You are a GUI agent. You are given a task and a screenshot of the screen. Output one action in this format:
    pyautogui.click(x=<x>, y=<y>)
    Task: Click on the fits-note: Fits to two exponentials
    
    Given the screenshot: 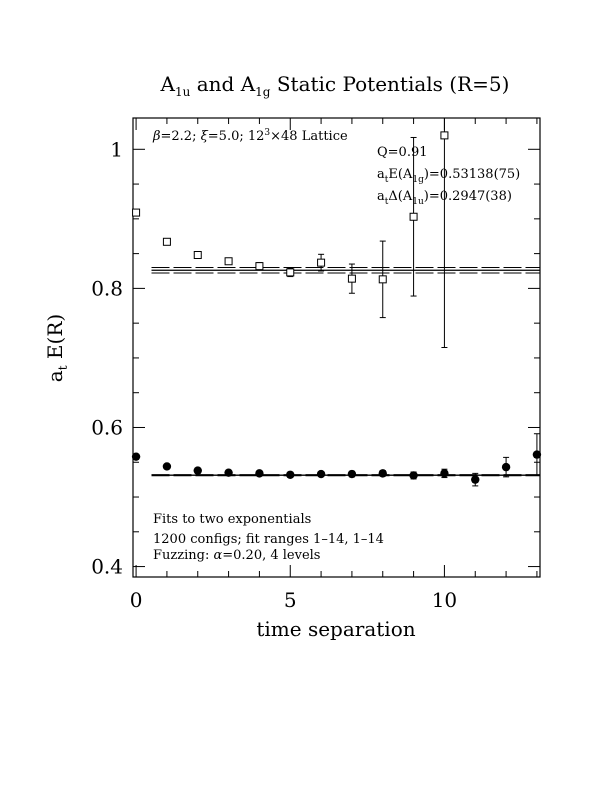 What is the action you would take?
    pyautogui.click(x=232, y=519)
    